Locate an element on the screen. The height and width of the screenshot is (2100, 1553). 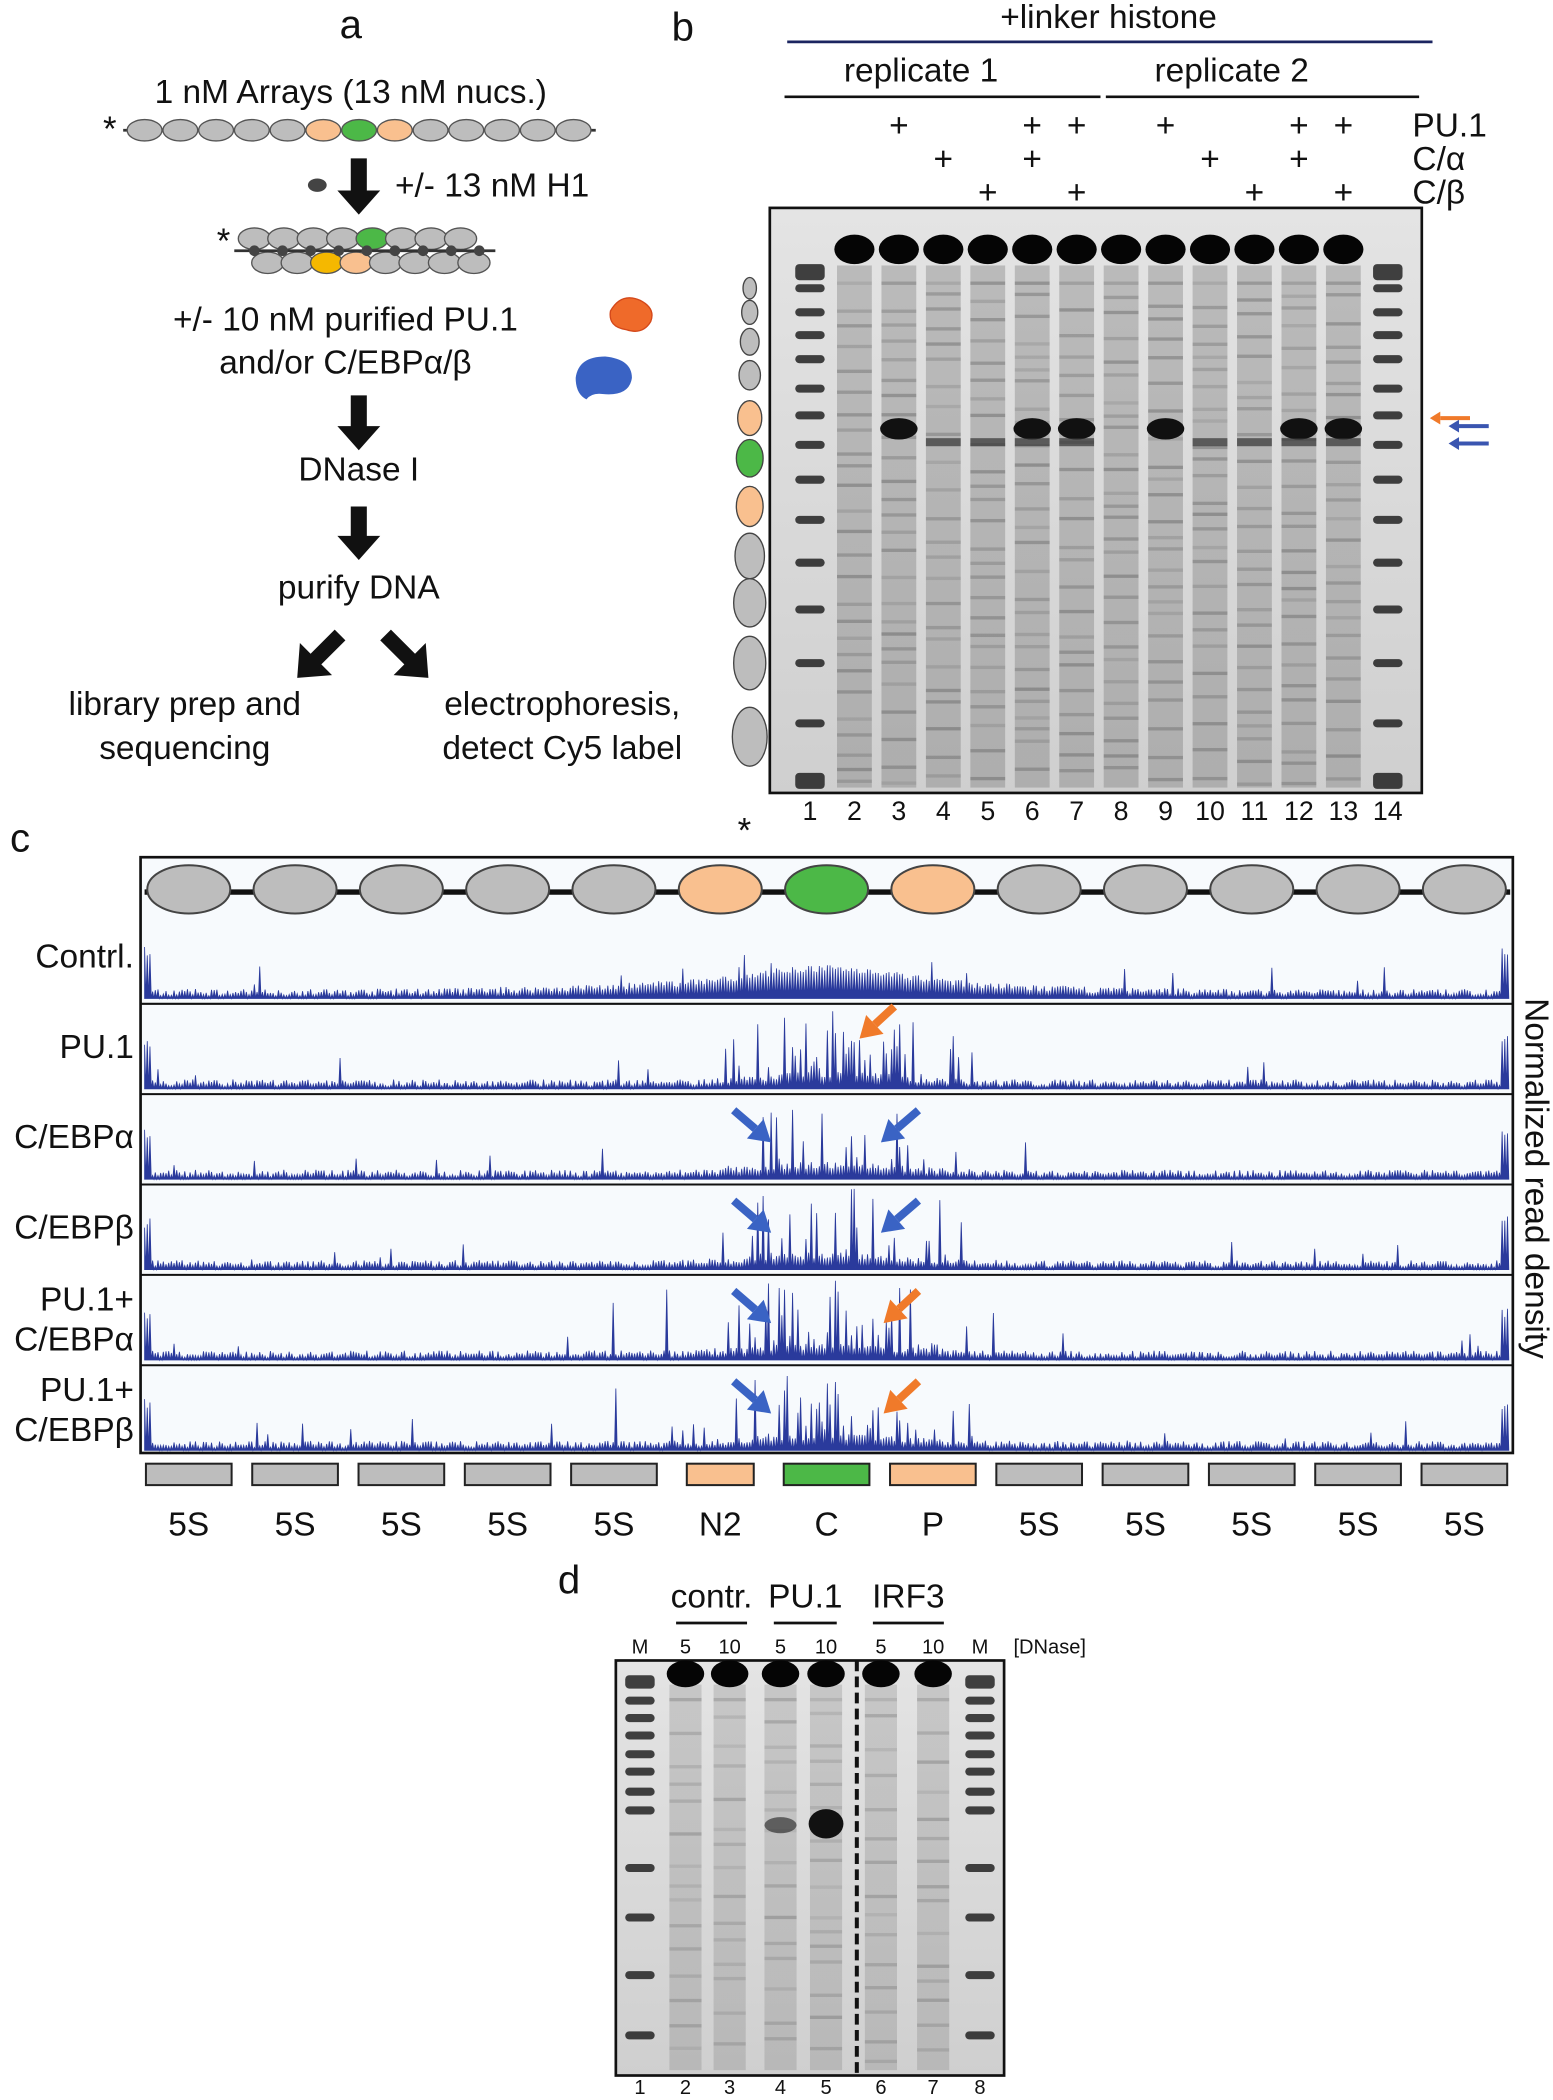
track-label: PU.1+ is located at coordinates (87, 1300).